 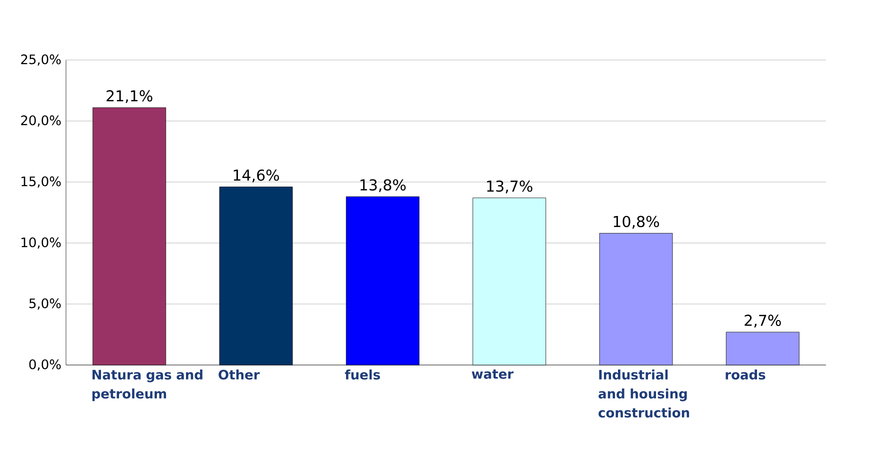 What do you see at coordinates (746, 375) in the screenshot?
I see `x-tick-label: roads` at bounding box center [746, 375].